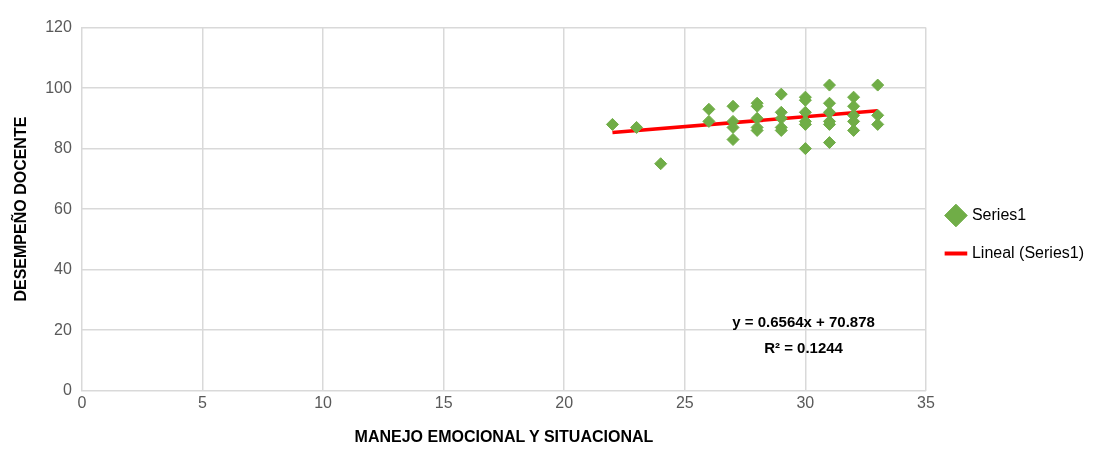 The image size is (1112, 459). What do you see at coordinates (443, 402) in the screenshot?
I see `x-tick-label: 15` at bounding box center [443, 402].